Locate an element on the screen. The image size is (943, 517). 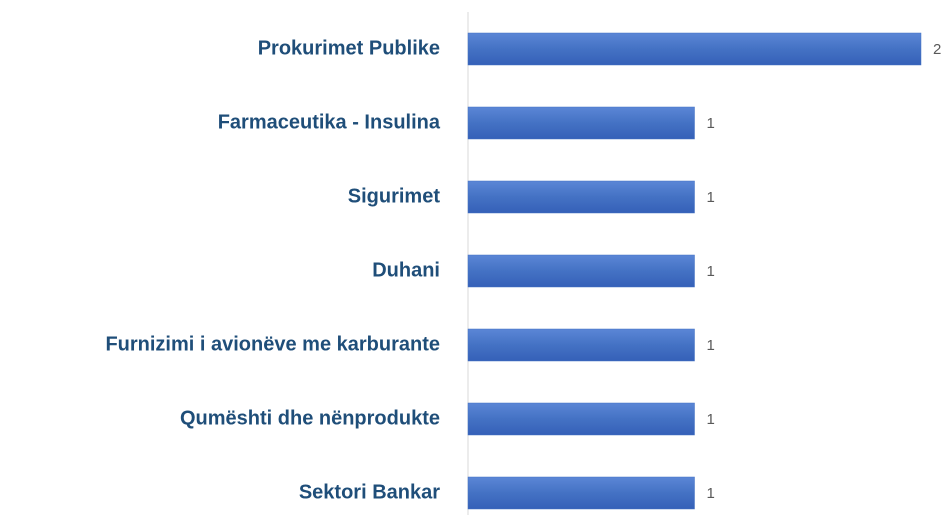
category-label: Qumështi dhe nënprodukte is located at coordinates (310, 418).